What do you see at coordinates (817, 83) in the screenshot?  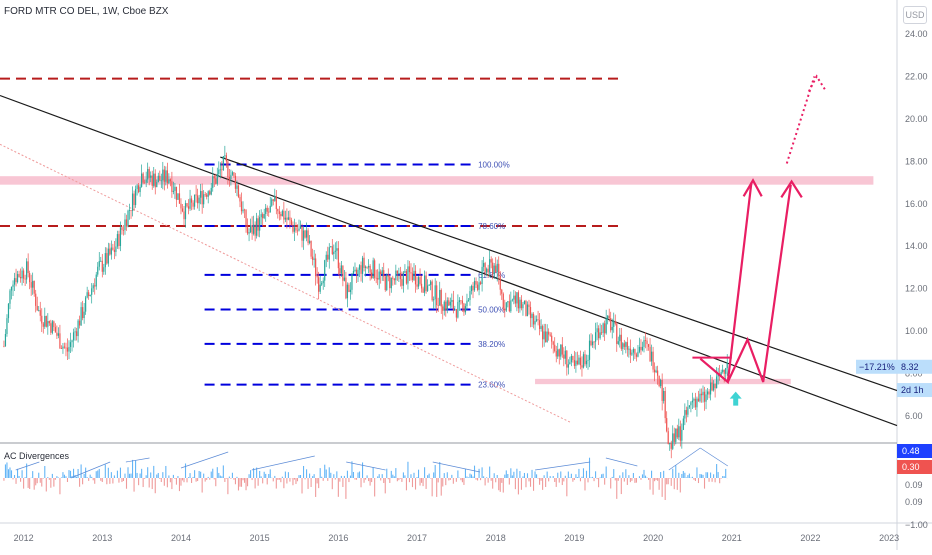 I see `projection-dotted-head` at bounding box center [817, 83].